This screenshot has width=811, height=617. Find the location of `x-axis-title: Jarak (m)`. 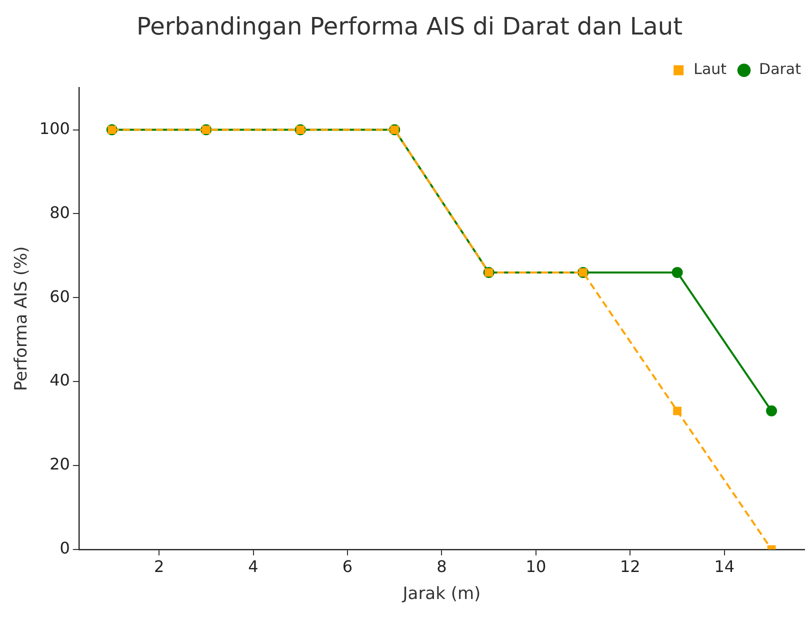

x-axis-title: Jarak (m) is located at coordinates (441, 594).